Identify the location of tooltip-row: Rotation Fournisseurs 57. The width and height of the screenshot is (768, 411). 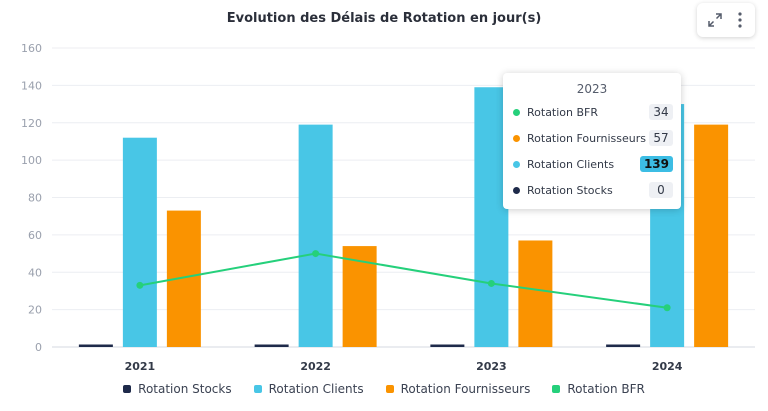
(593, 138).